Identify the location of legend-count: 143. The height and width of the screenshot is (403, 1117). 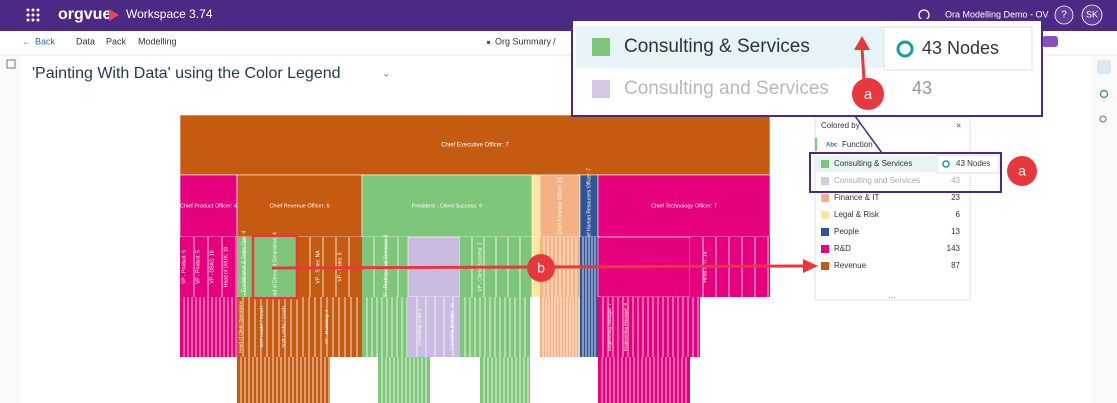
(954, 248).